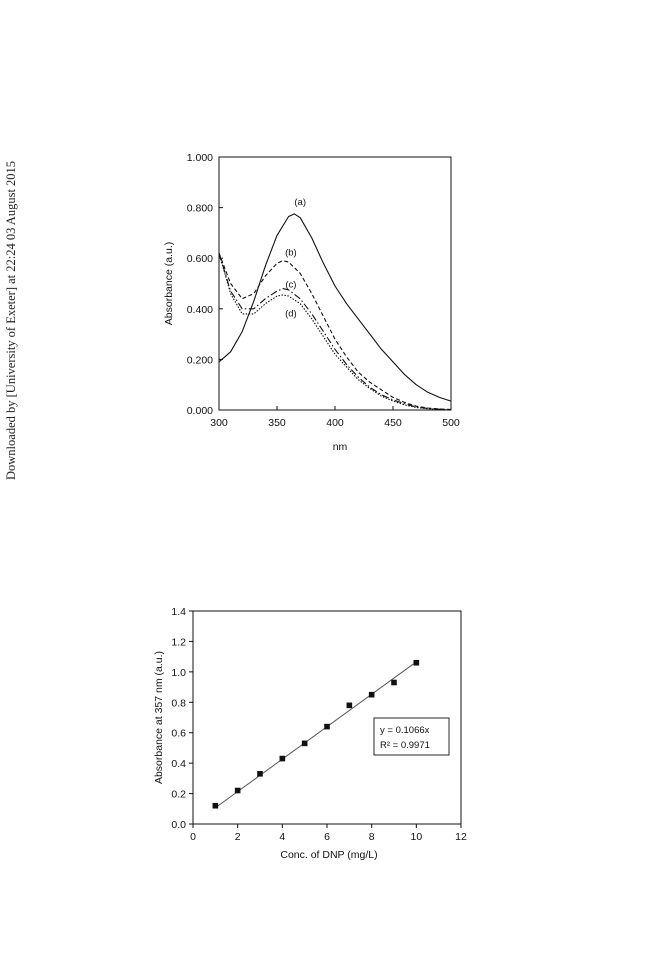  Describe the element at coordinates (159, 717) in the screenshot. I see `y-axis-label: Absorbance at 357 nm (a.u.)` at that location.